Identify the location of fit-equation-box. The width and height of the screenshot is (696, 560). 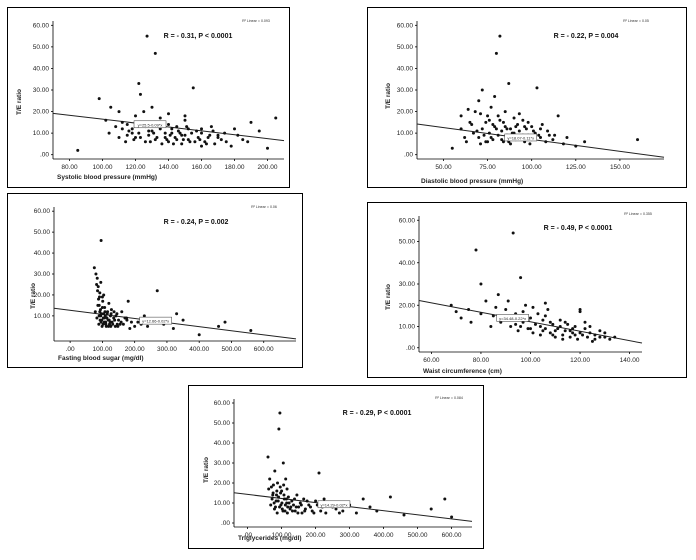
(155, 320).